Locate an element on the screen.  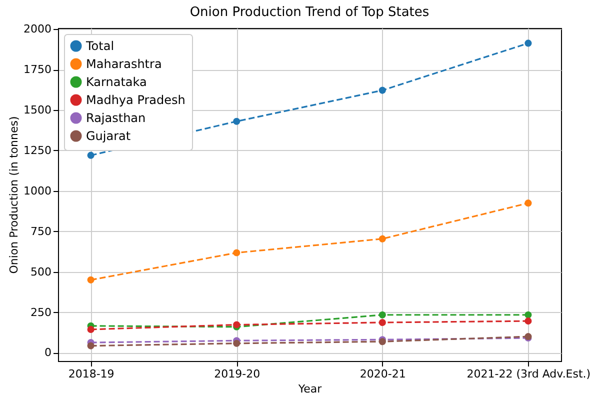
legend-label: Karnataka is located at coordinates (116, 82).